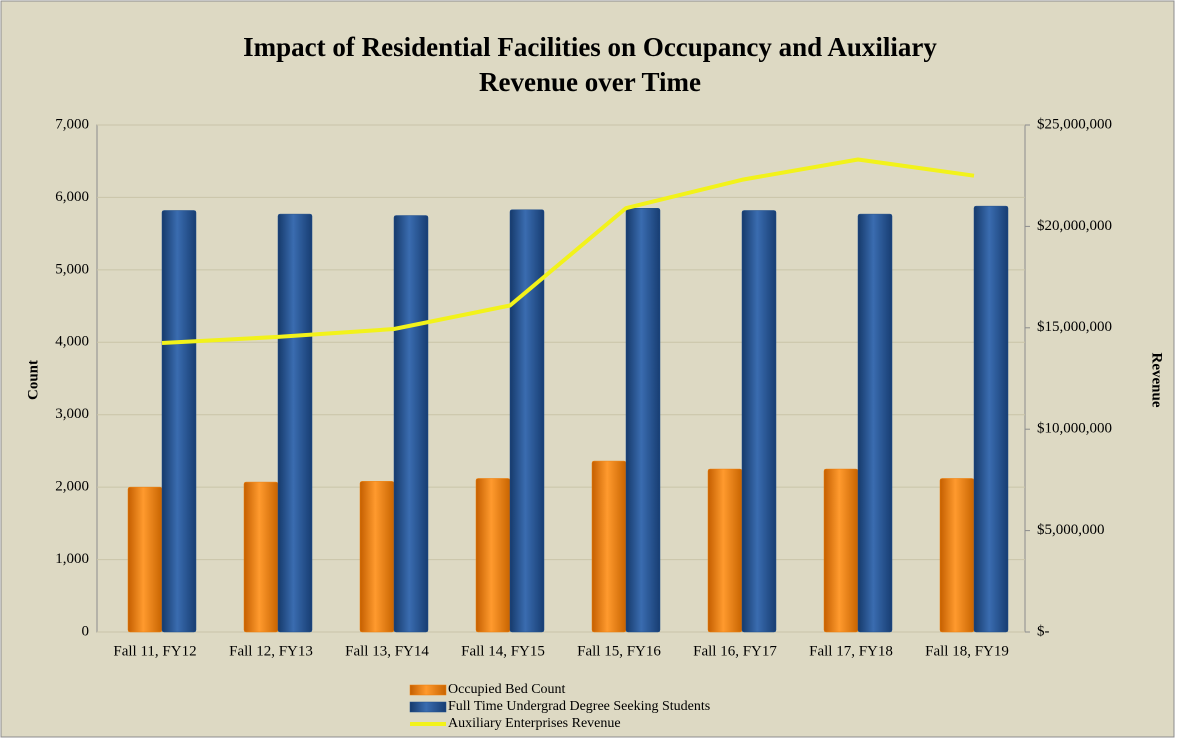 Image resolution: width=1177 pixels, height=740 pixels. What do you see at coordinates (154, 651) in the screenshot?
I see `x-tick-label: Fall 11, FY12` at bounding box center [154, 651].